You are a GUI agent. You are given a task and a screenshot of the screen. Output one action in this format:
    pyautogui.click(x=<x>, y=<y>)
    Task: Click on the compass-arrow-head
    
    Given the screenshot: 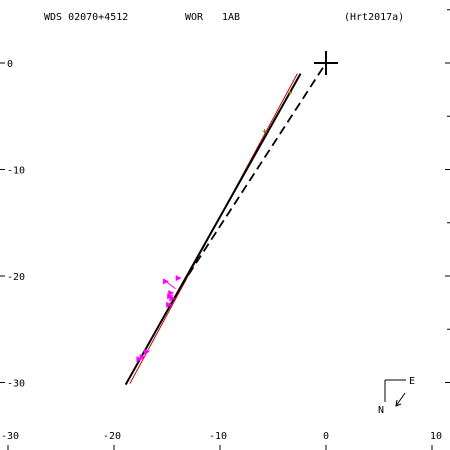 What is the action you would take?
    pyautogui.click(x=398, y=403)
    